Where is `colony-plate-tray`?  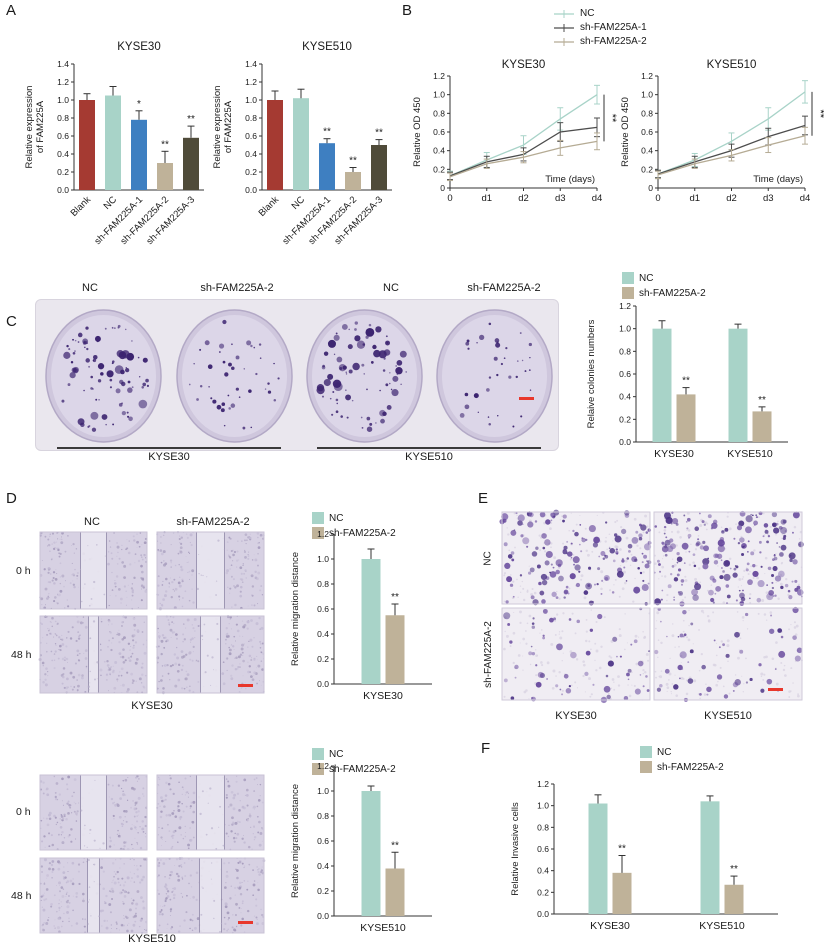
colony-plate-tray is located at coordinates (297, 375).